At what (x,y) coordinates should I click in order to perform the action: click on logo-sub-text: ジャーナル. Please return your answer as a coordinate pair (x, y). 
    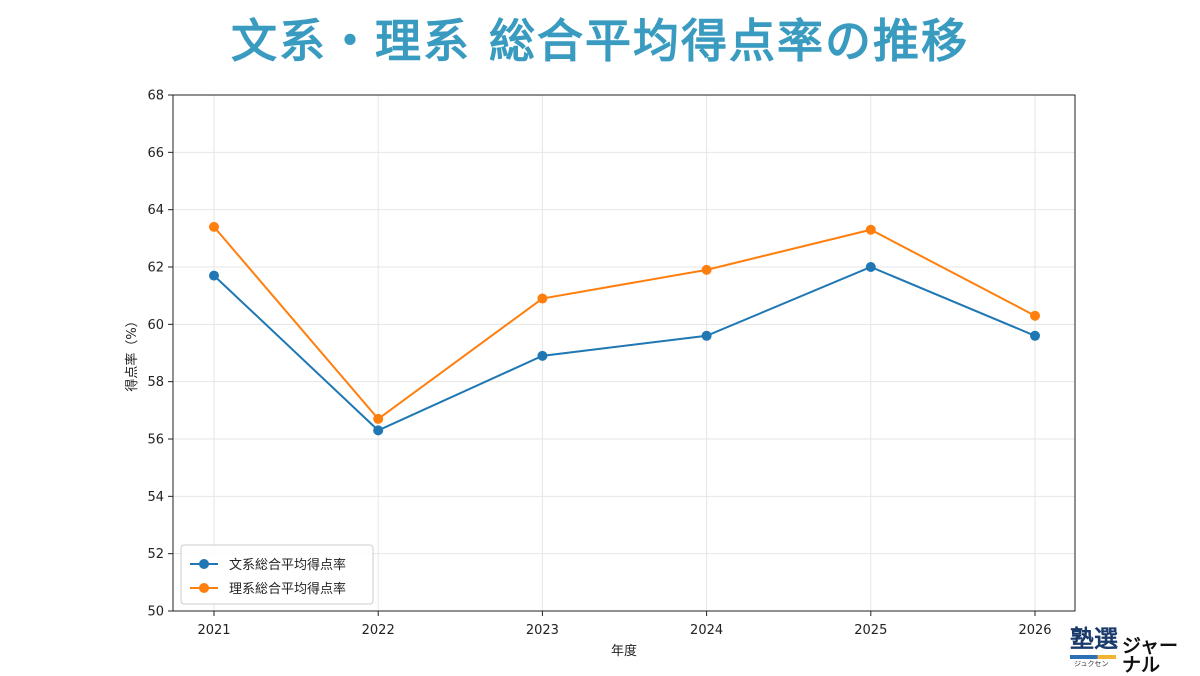
    Looking at the image, I should click on (1150, 655).